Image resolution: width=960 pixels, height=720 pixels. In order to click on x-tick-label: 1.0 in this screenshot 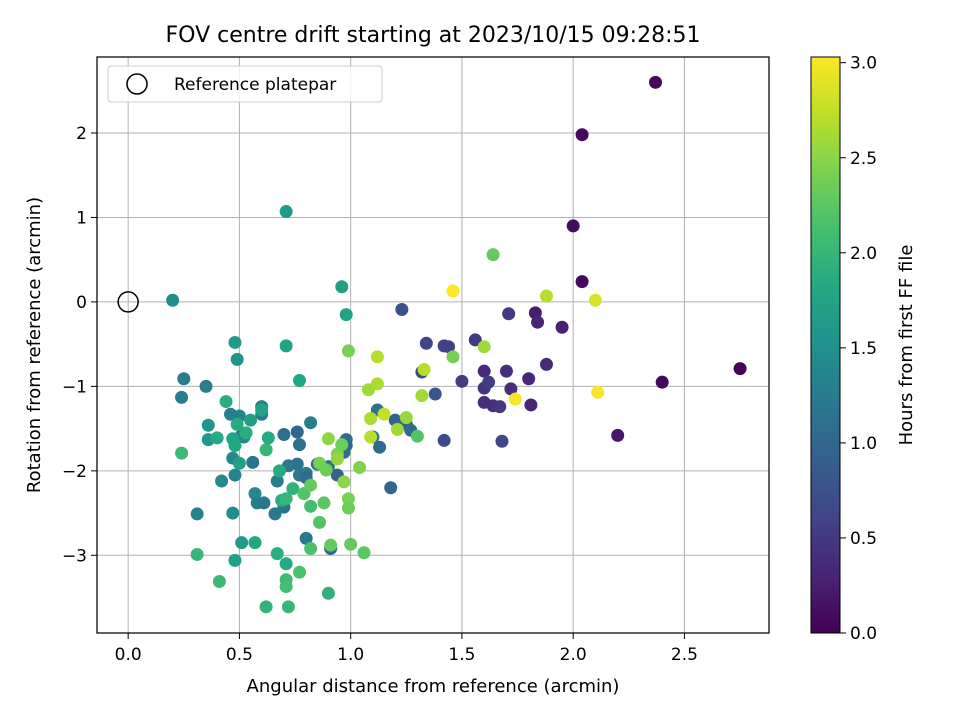, I will do `click(350, 655)`.